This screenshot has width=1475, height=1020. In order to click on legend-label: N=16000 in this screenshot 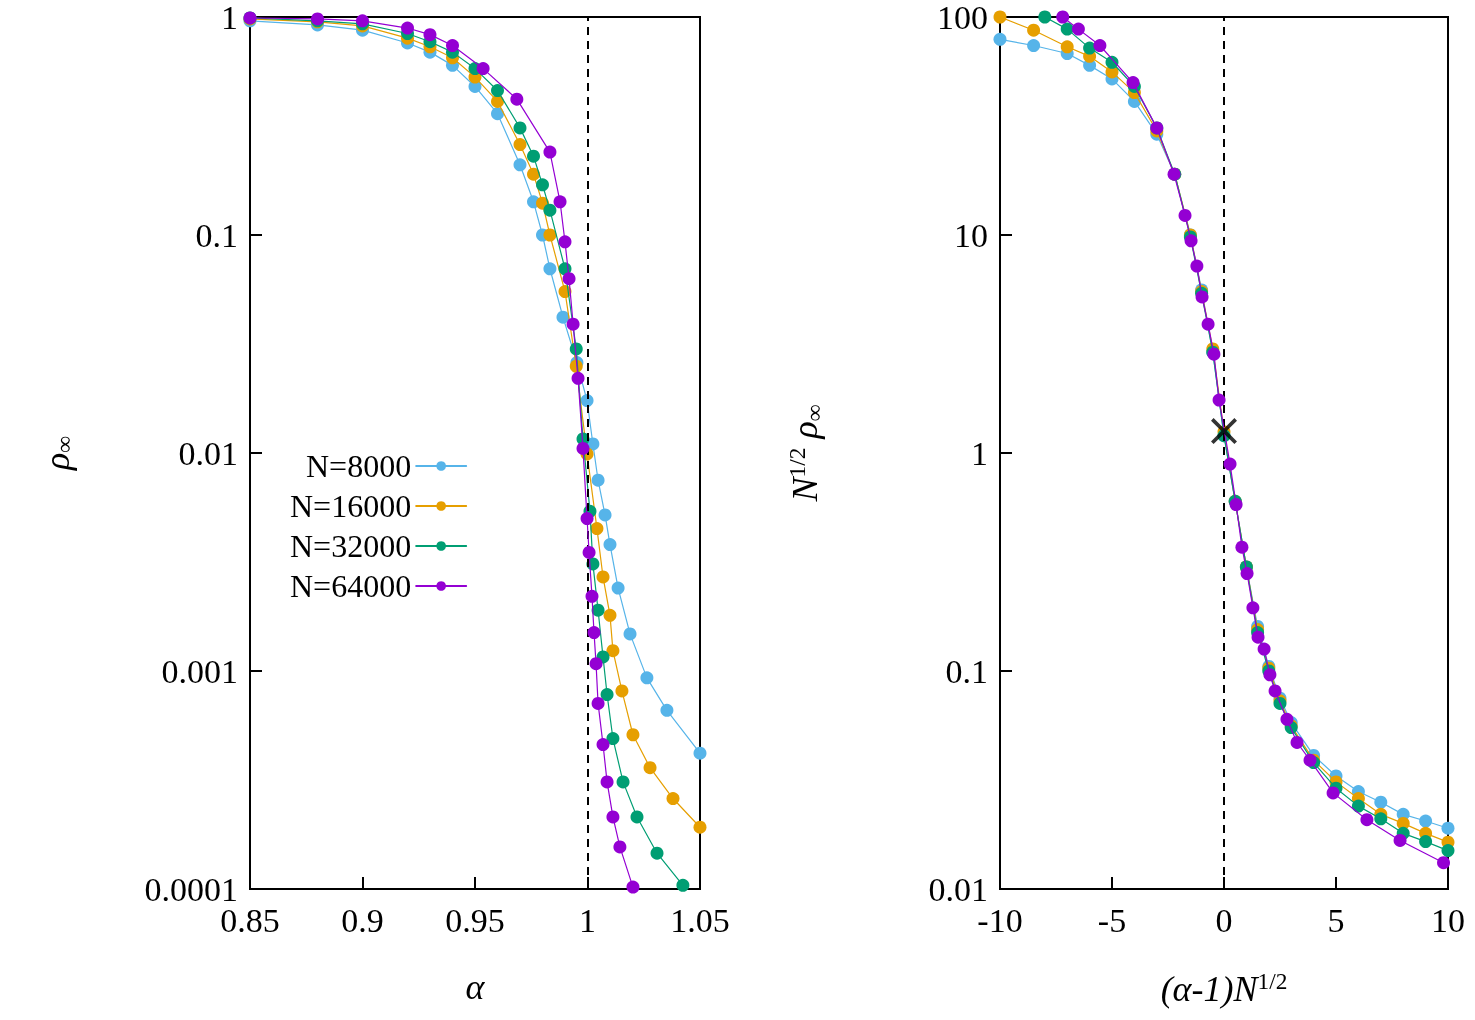, I will do `click(351, 506)`.